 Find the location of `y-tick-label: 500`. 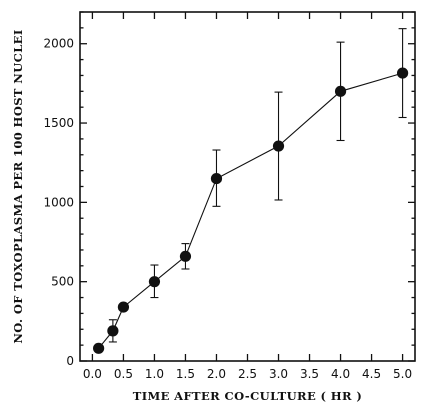

y-tick-label: 500 is located at coordinates (62, 282).